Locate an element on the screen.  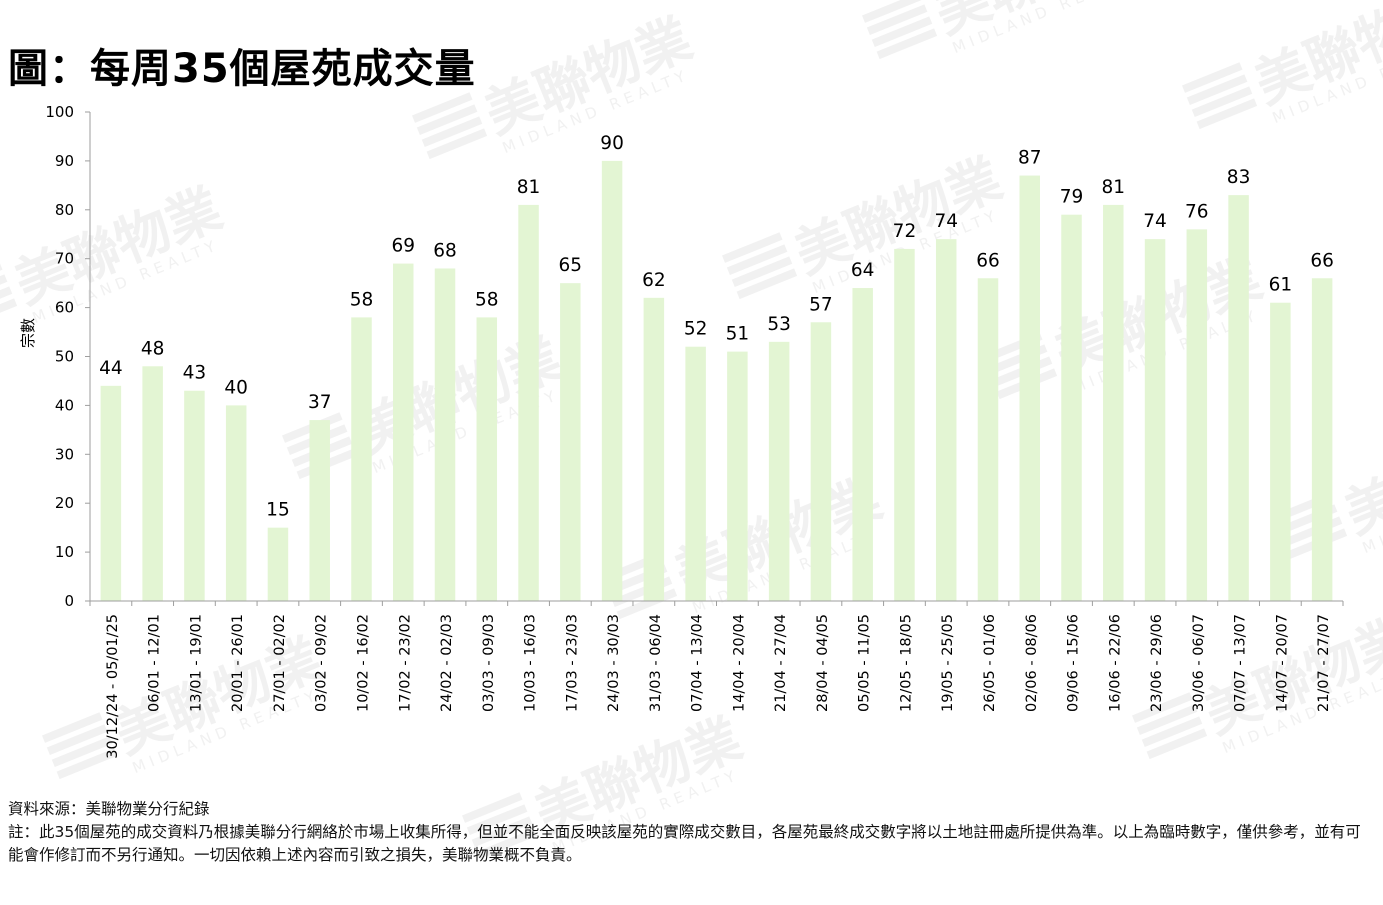
x-tick-label: 06/01 - 12/01 is located at coordinates (155, 663).